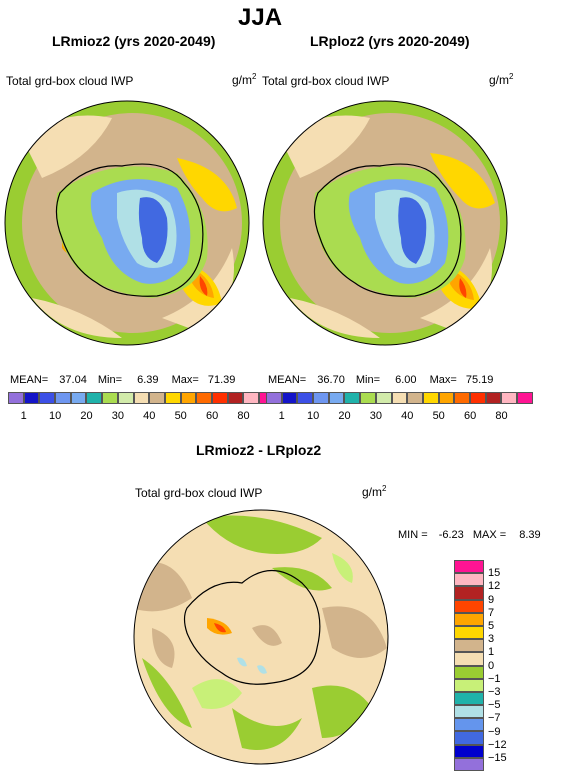 Image resolution: width=565 pixels, height=771 pixels. Describe the element at coordinates (260, 17) in the screenshot. I see `season-title: JJA` at that location.